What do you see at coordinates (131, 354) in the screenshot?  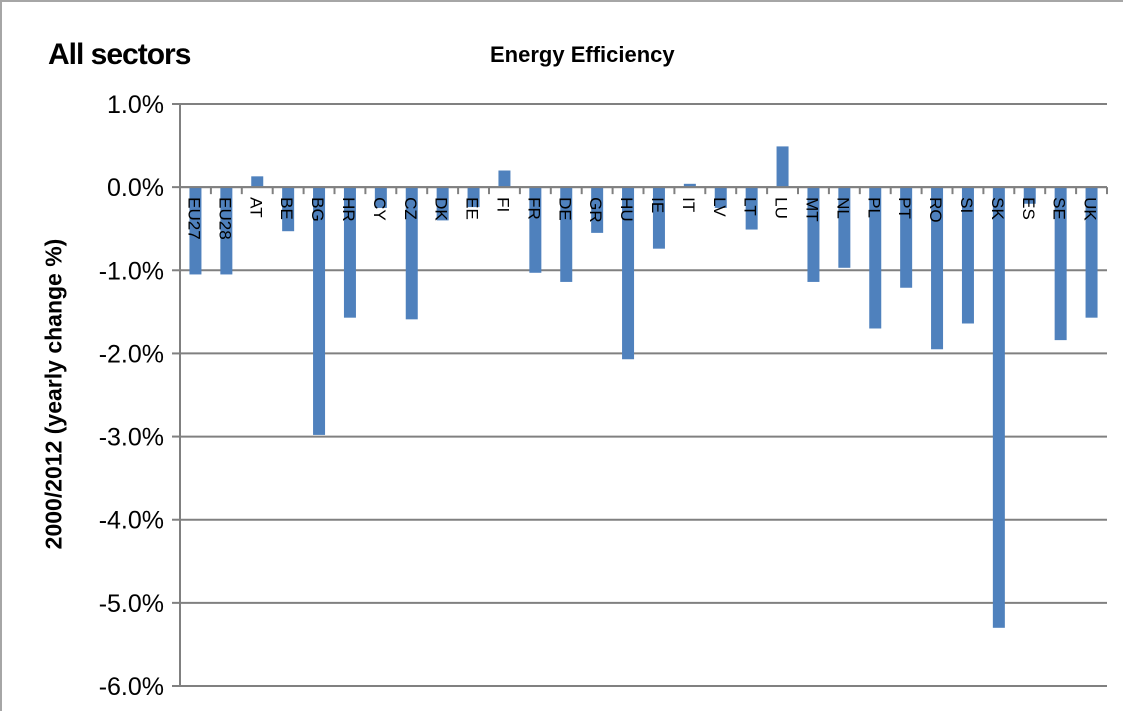 I see `y-tick-label: -2.0%` at bounding box center [131, 354].